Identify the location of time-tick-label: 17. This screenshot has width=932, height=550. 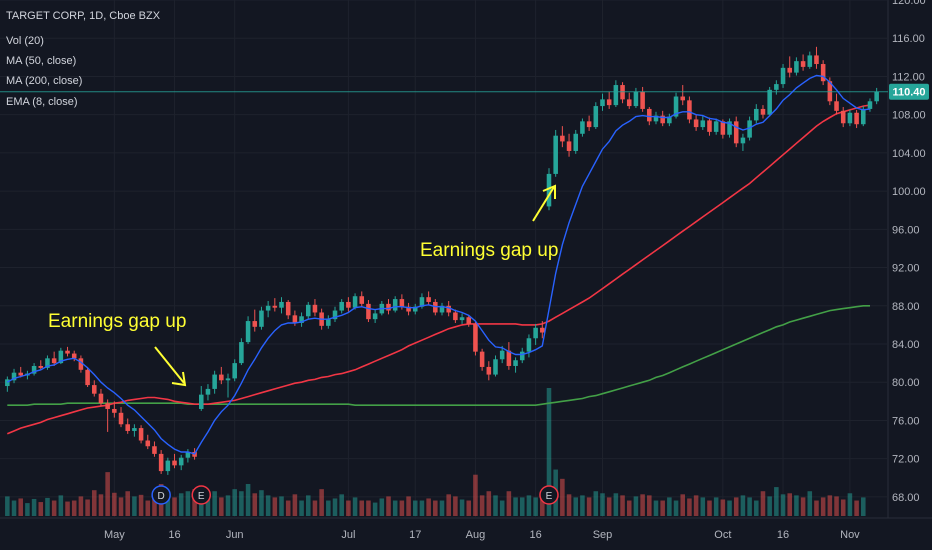
(415, 535).